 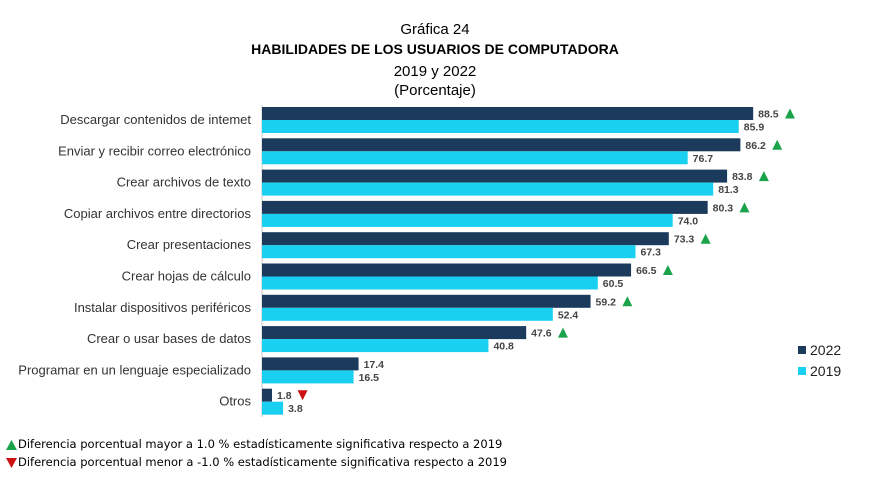 I want to click on category-label: Otros, so click(x=235, y=401).